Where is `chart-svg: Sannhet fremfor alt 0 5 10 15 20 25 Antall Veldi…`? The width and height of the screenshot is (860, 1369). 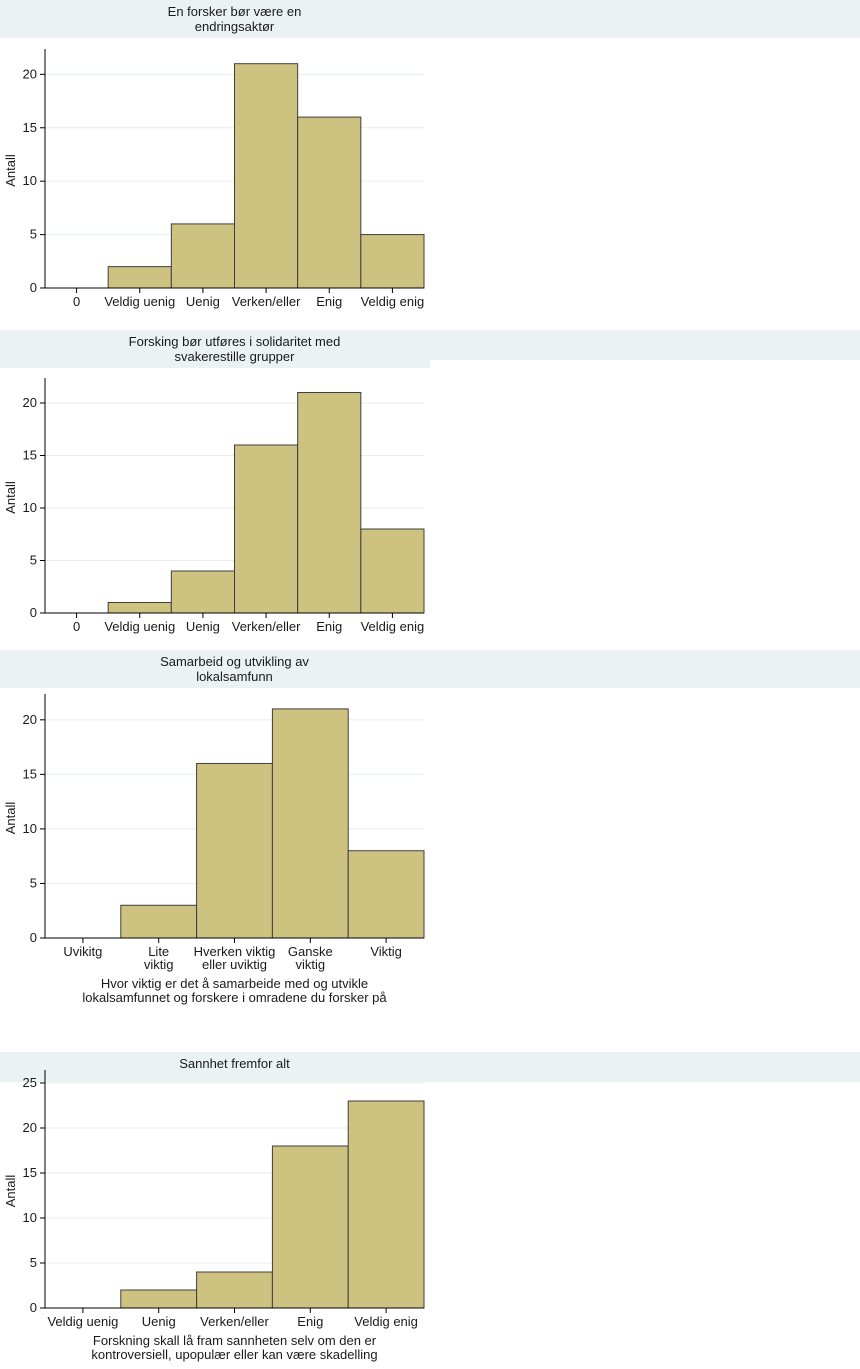 chart-svg: Sannhet fremfor alt 0 5 10 15 20 25 Antall Veldi… is located at coordinates (215, 1207).